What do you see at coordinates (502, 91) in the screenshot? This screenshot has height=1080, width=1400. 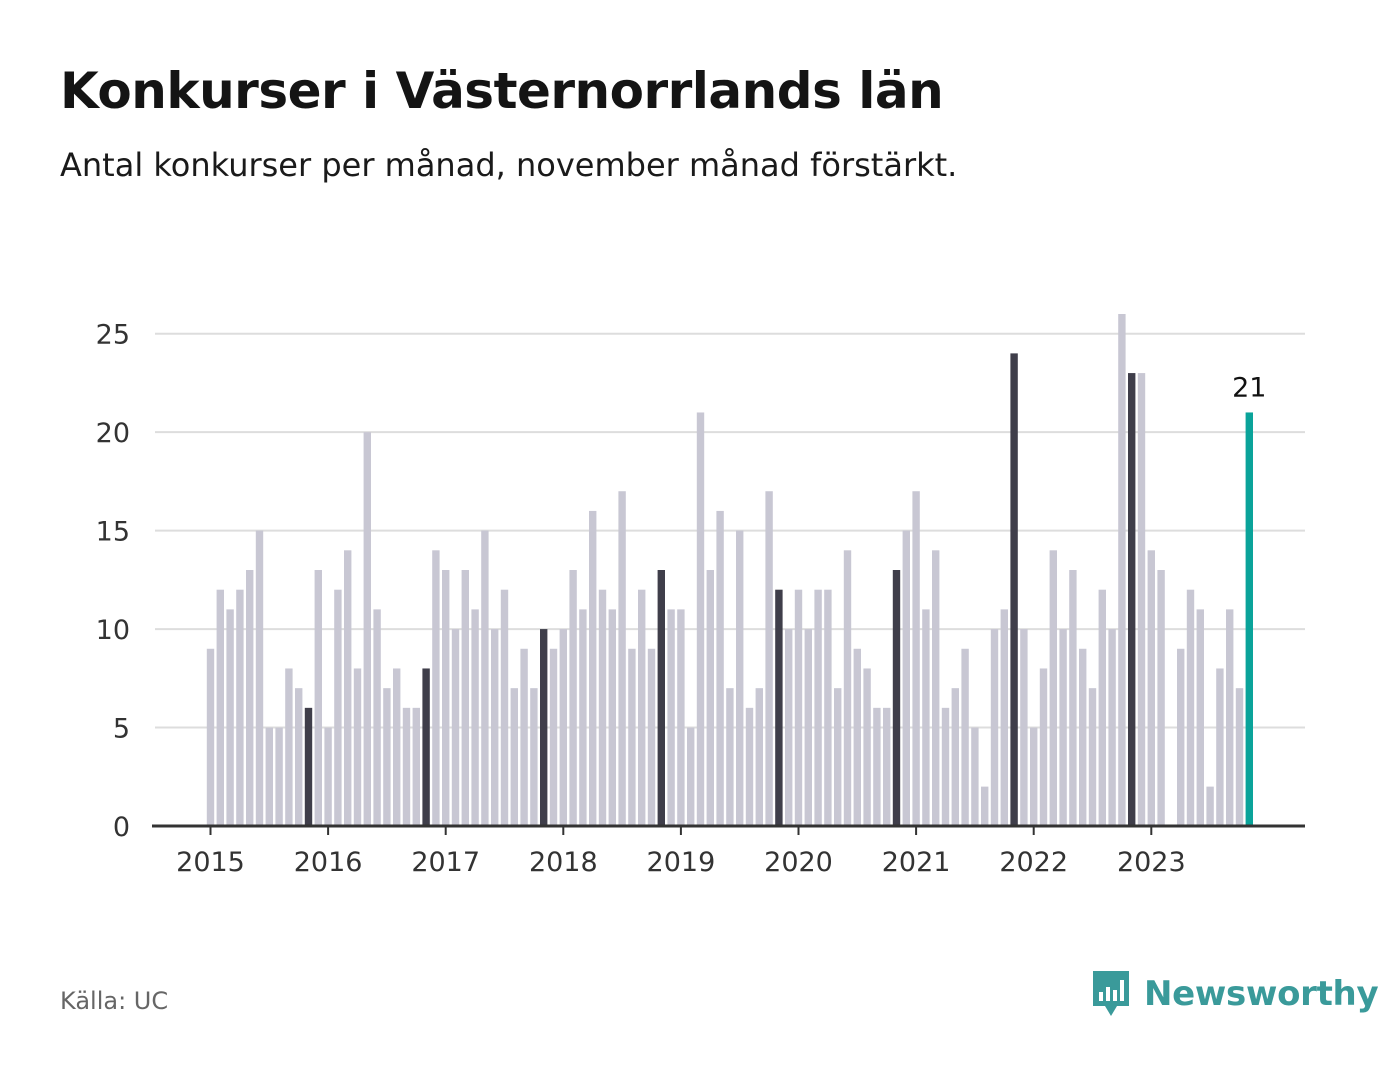 I see `chart-title: Konkurser i Västernorrlands län` at bounding box center [502, 91].